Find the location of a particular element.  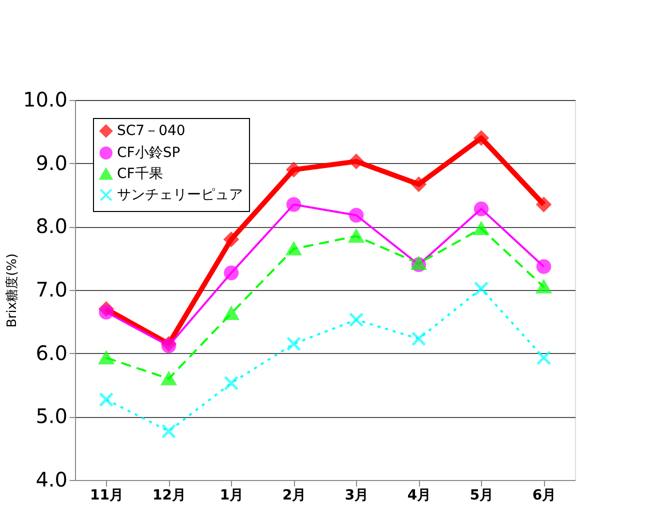

x-tick-label: 6月 is located at coordinates (544, 496).